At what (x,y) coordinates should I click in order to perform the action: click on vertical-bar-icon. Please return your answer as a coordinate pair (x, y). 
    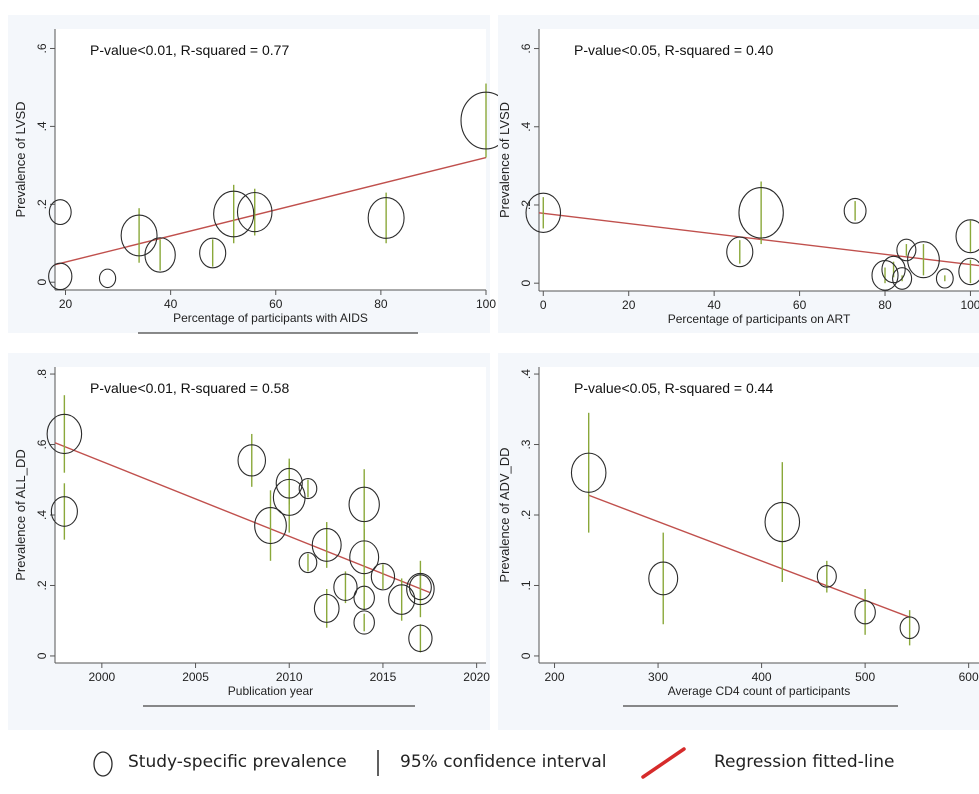
    Looking at the image, I should click on (378, 763).